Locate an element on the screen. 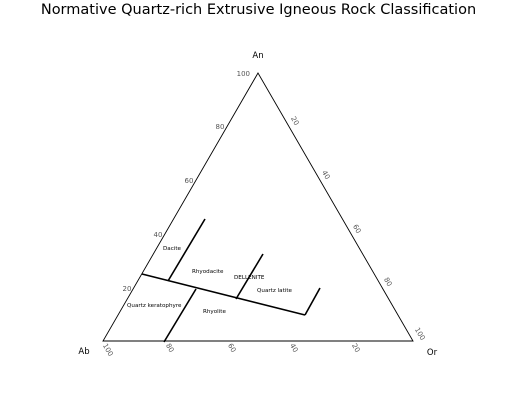 The image size is (517, 400). vertex-label-right: Or is located at coordinates (432, 353).